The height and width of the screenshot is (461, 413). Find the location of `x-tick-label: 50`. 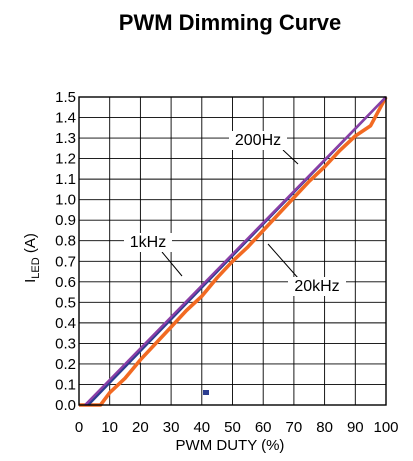

x-tick-label: 50 is located at coordinates (232, 427).